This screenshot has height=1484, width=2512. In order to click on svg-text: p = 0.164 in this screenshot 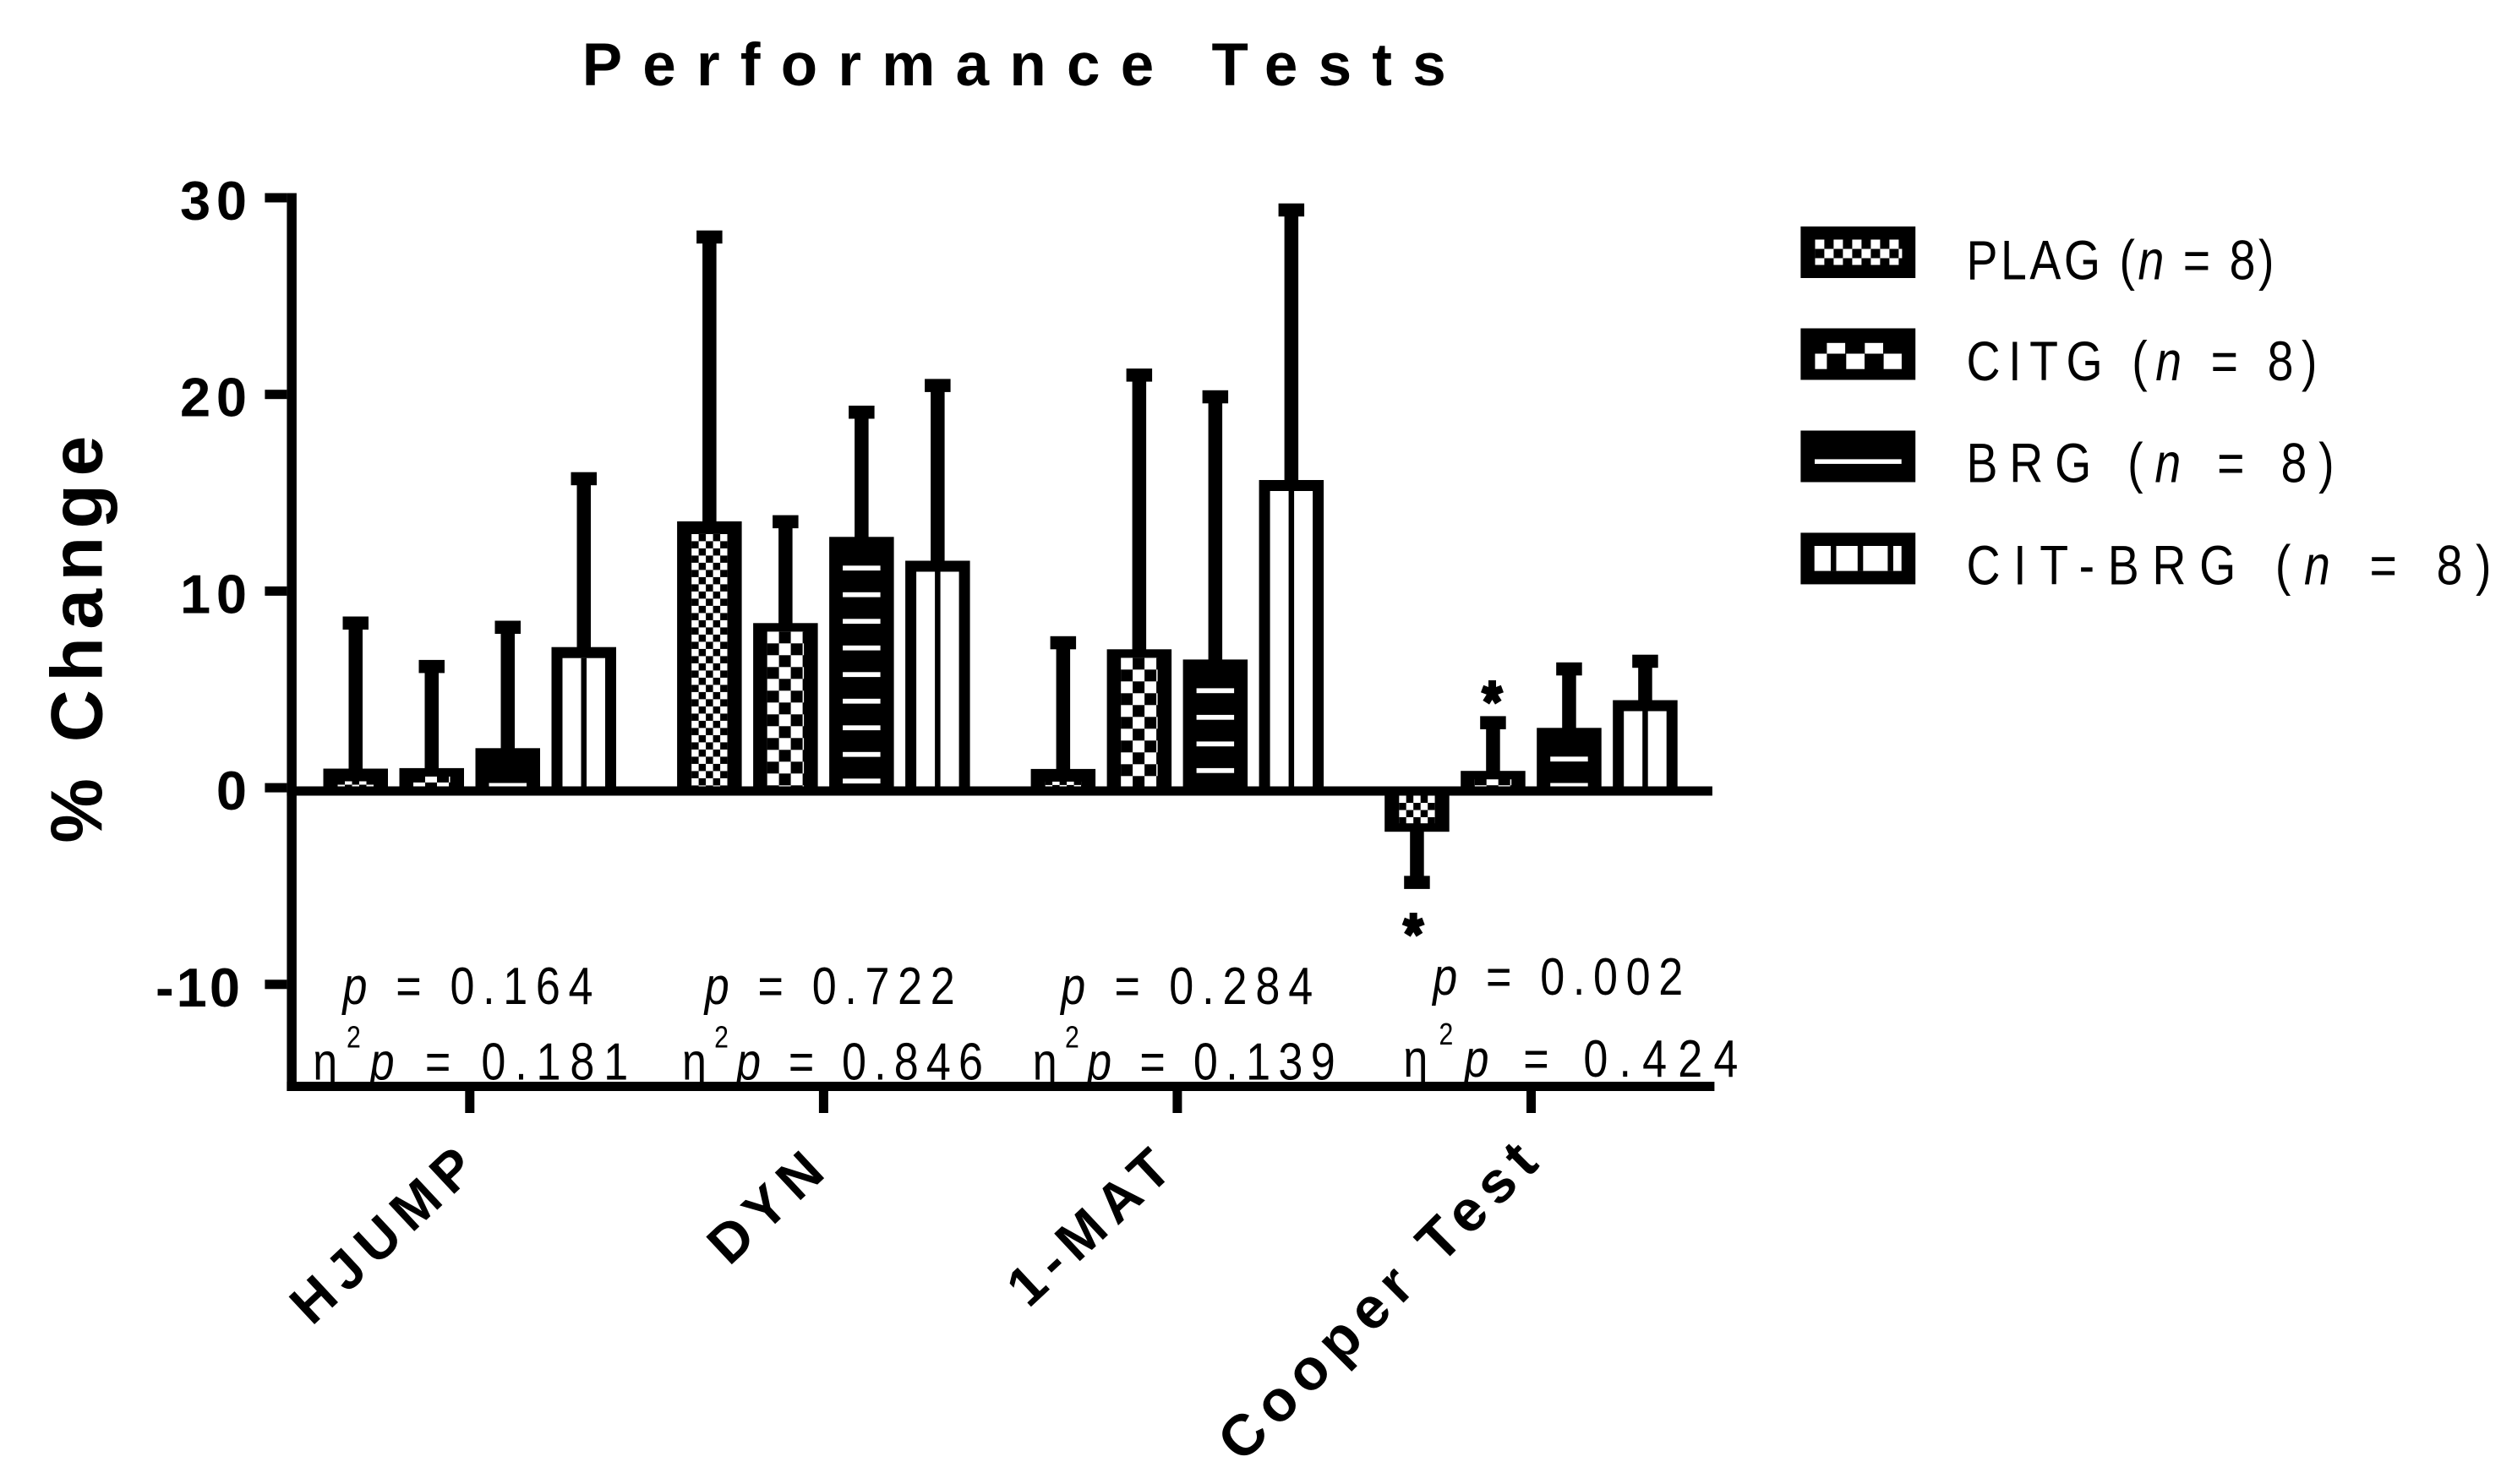, I will do `click(467, 987)`.